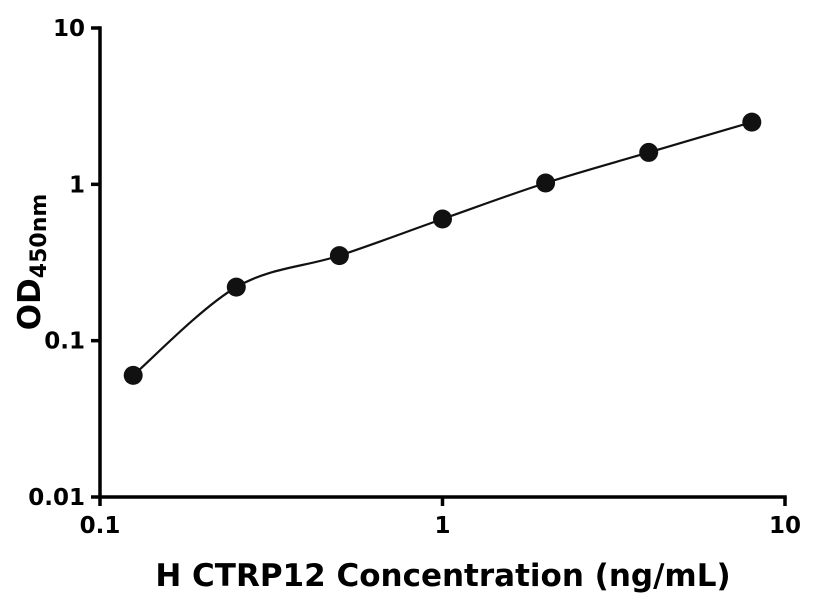 The image size is (816, 612). I want to click on x-tick-label: 0.1, so click(100, 526).